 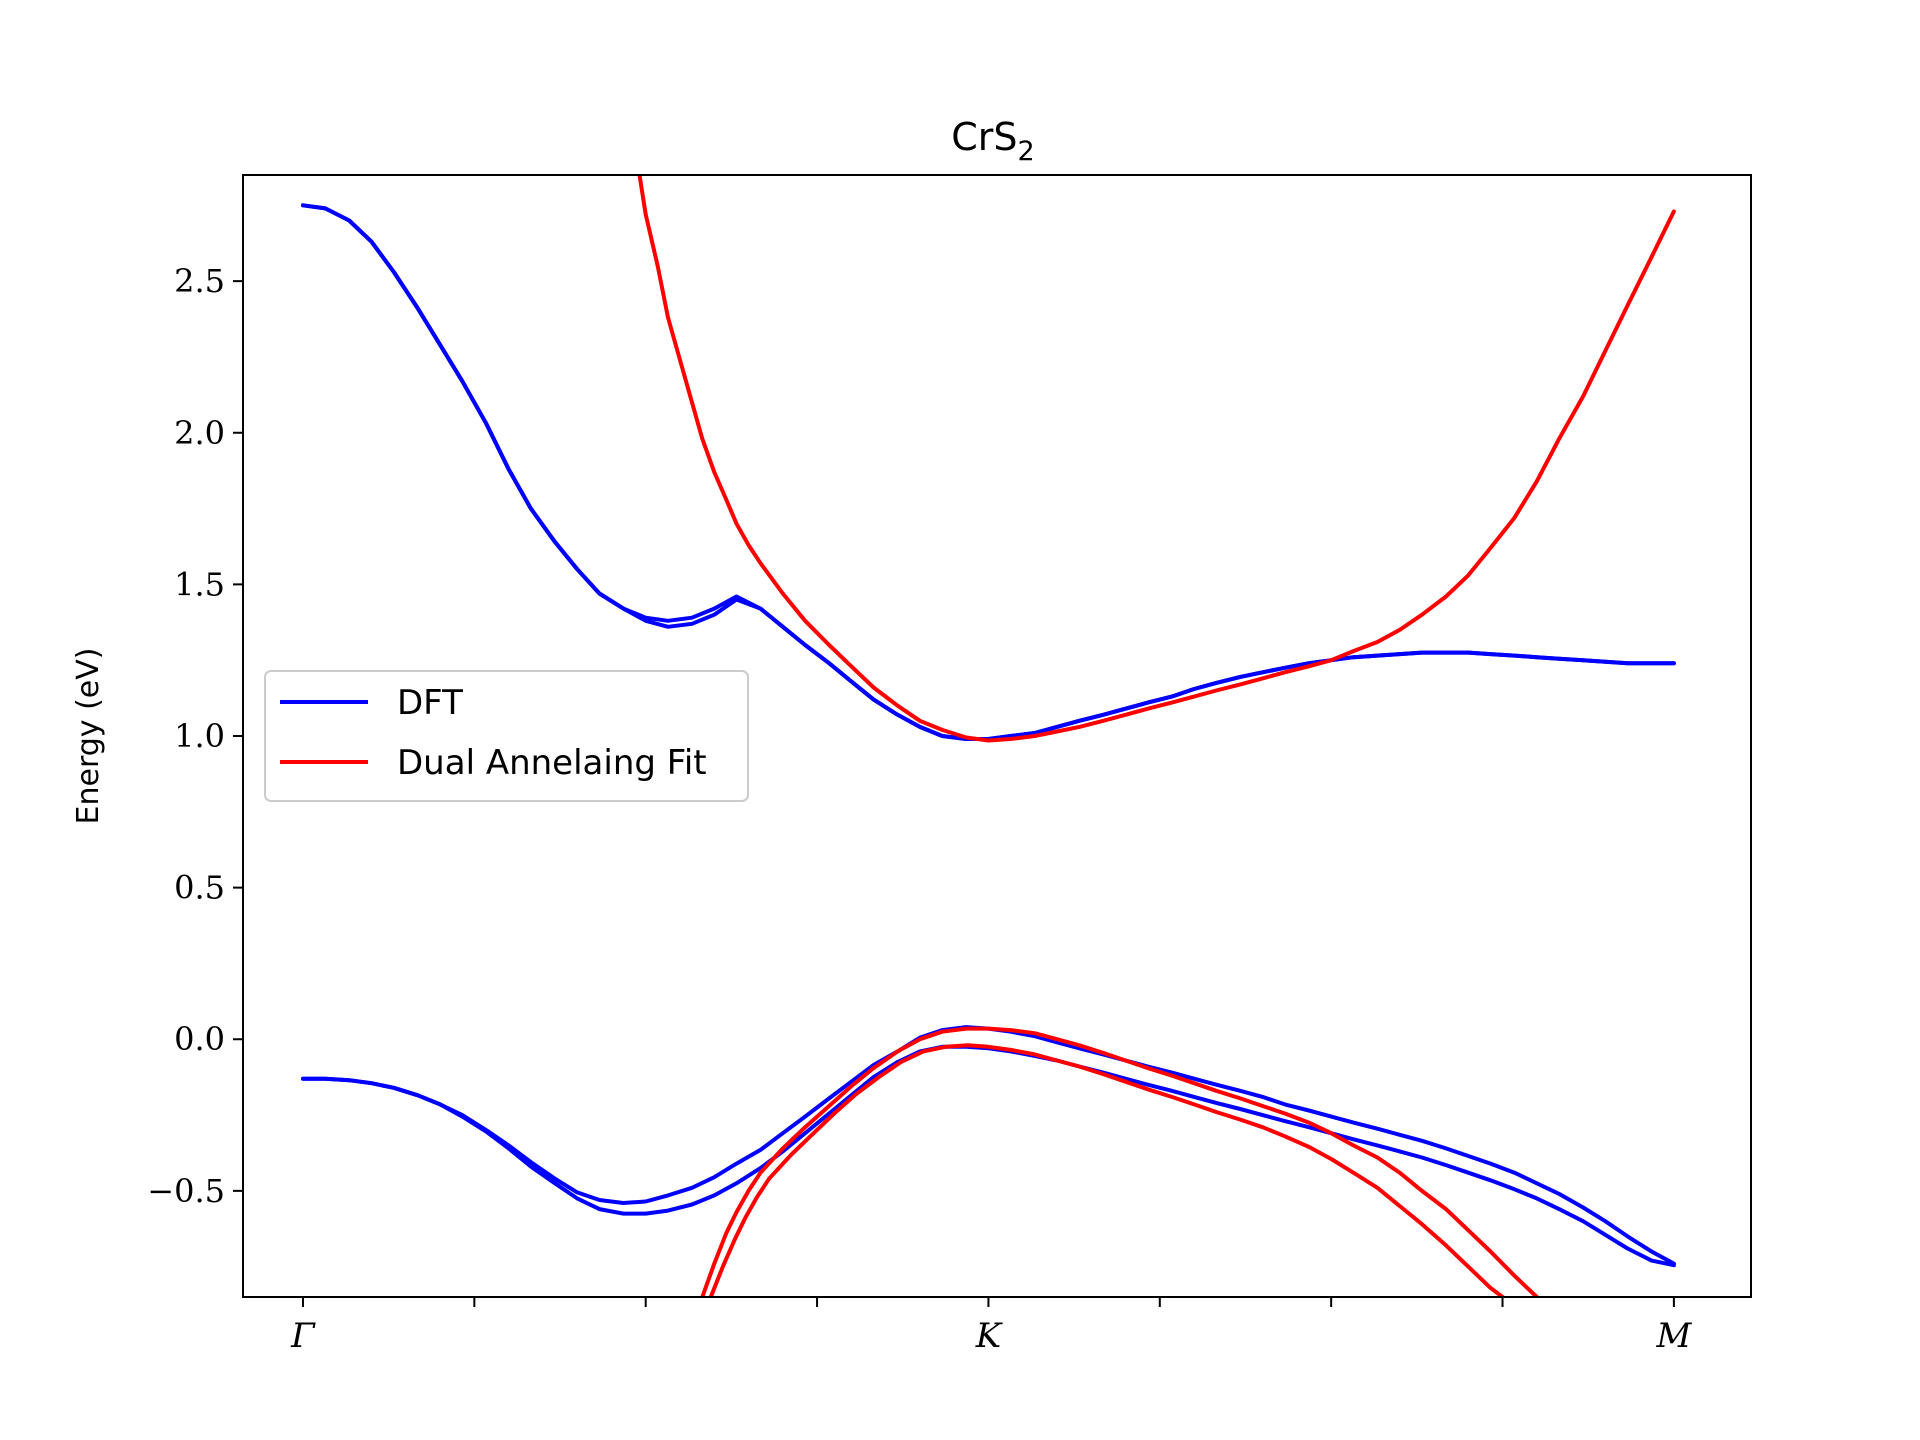 I want to click on y-axis: −0.5 0.0 0.5 1.0 1.5 2.0 2.5, so click(x=195, y=736).